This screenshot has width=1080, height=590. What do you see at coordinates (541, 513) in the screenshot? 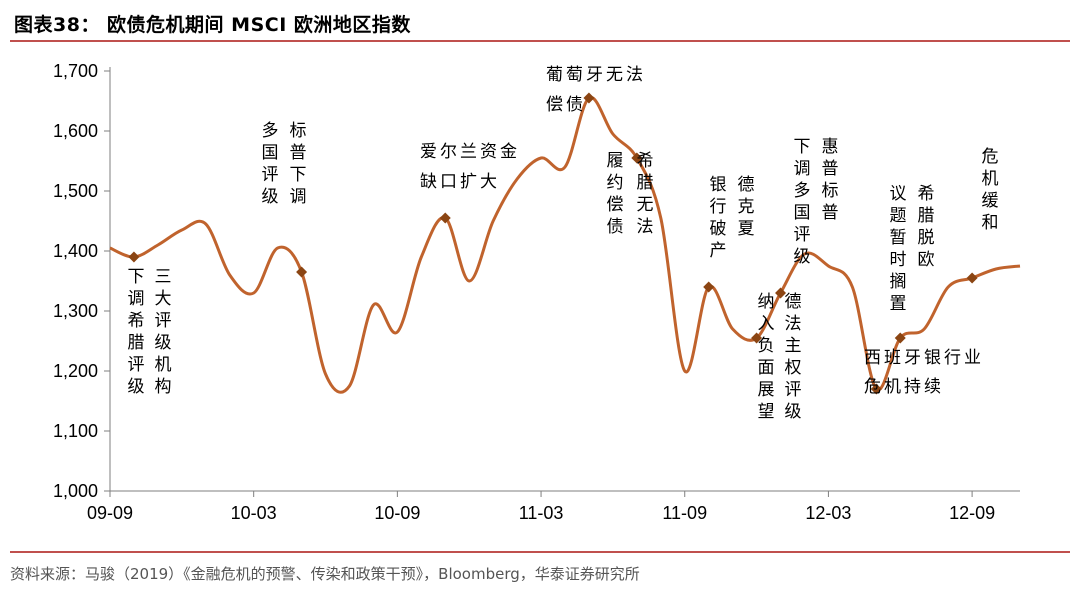
I see `x-tick-label: 11-03` at bounding box center [541, 513].